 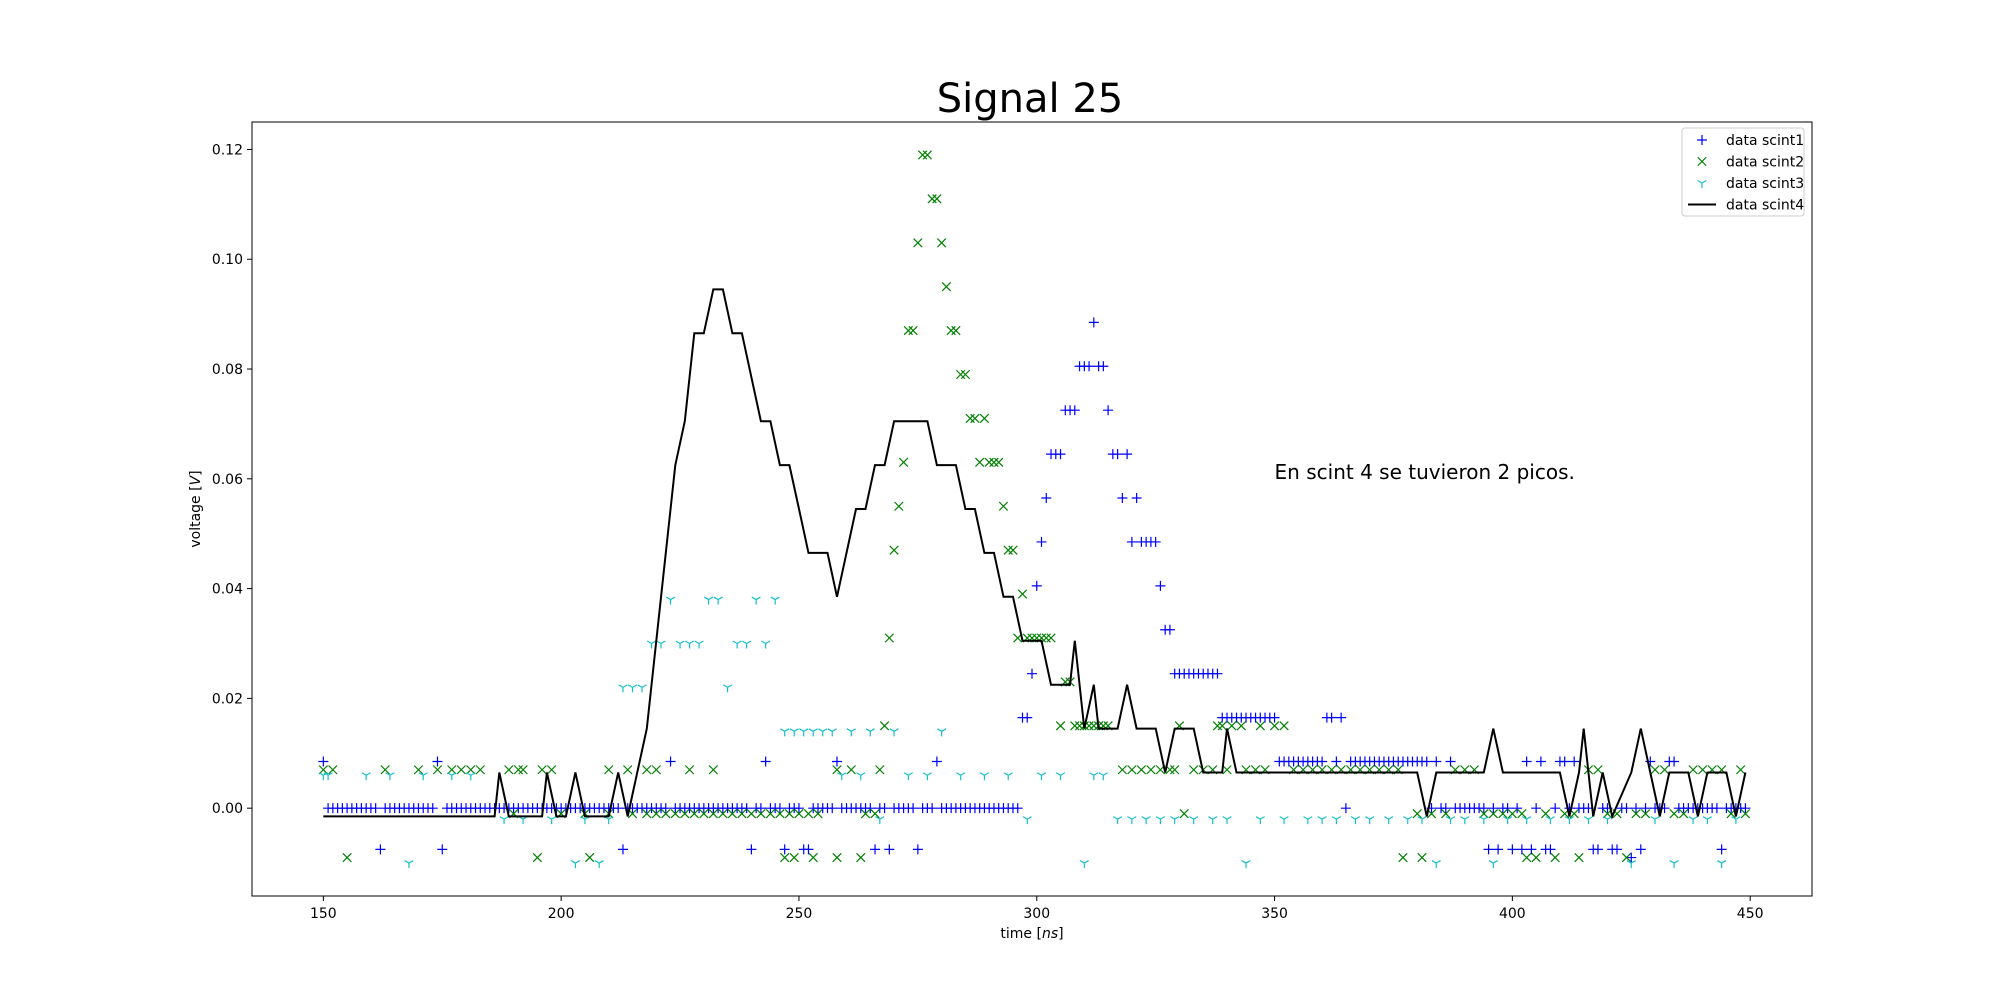 I want to click on legend-entry: data scint2, so click(x=1750, y=163).